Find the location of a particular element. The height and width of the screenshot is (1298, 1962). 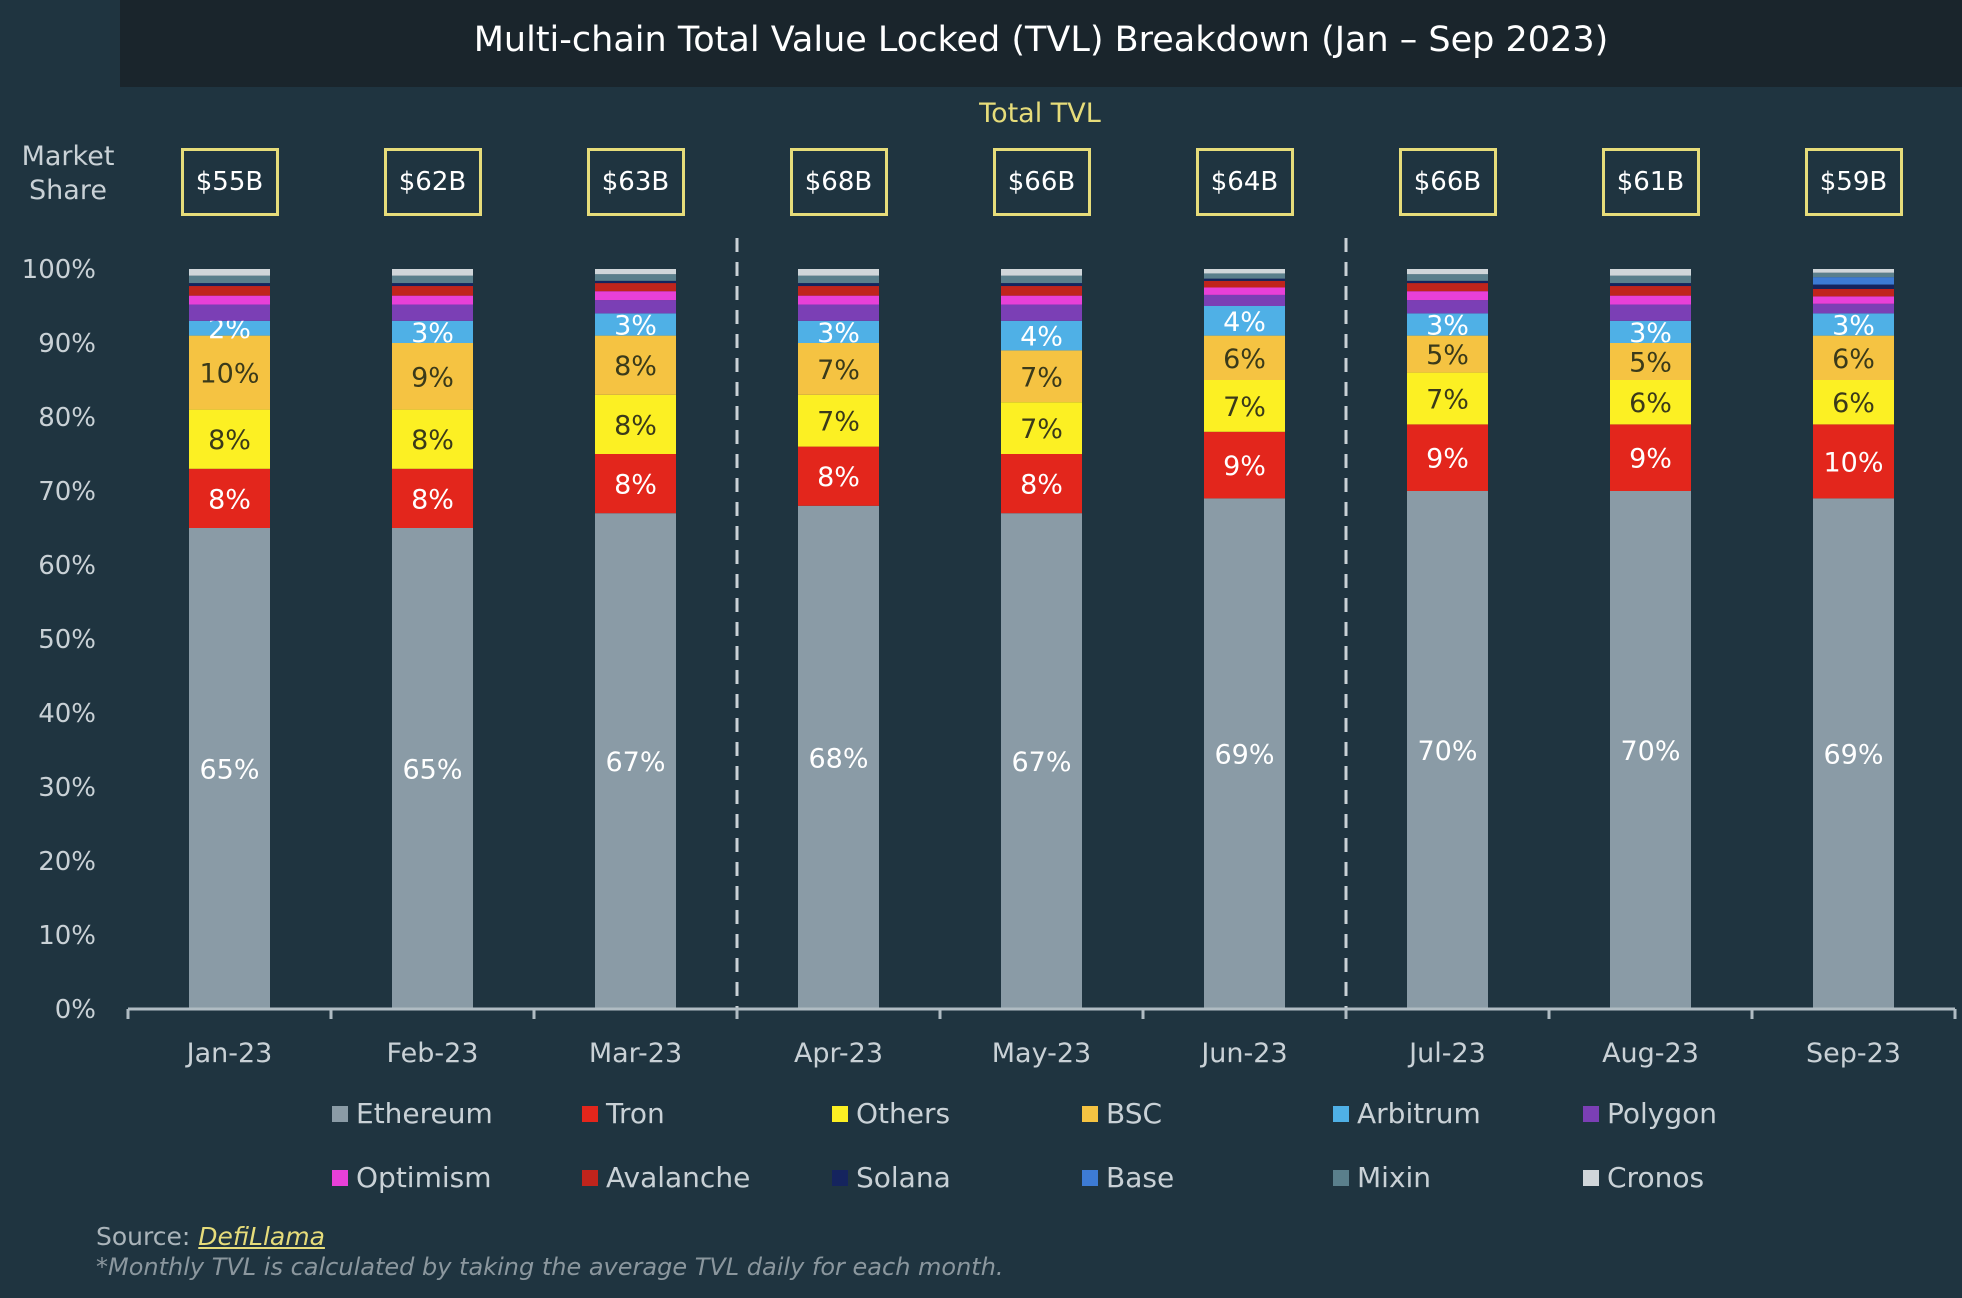

x-tick-label: Jul-23 is located at coordinates (1446, 1053).